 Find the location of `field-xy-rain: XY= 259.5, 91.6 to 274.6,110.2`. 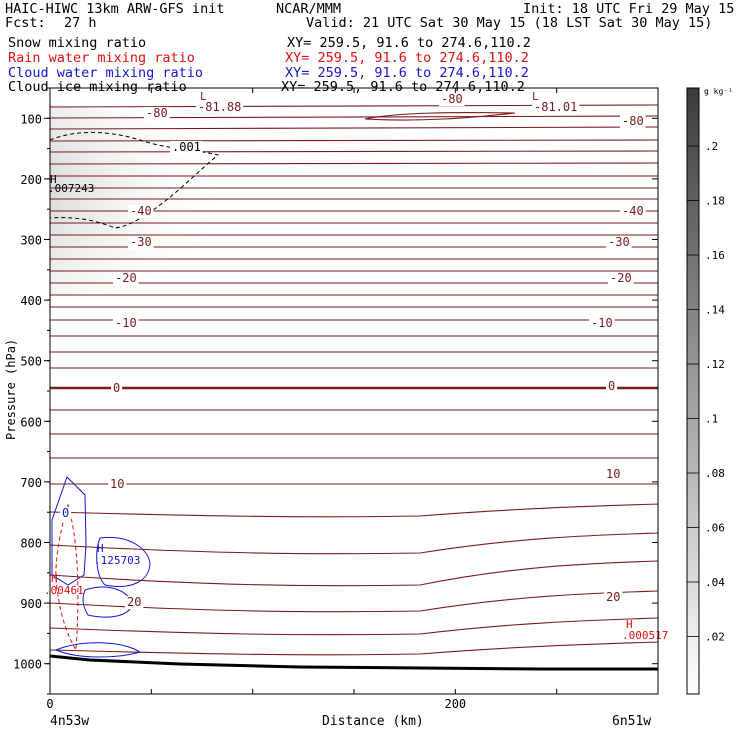

field-xy-rain: XY= 259.5, 91.6 to 274.6,110.2 is located at coordinates (407, 58).